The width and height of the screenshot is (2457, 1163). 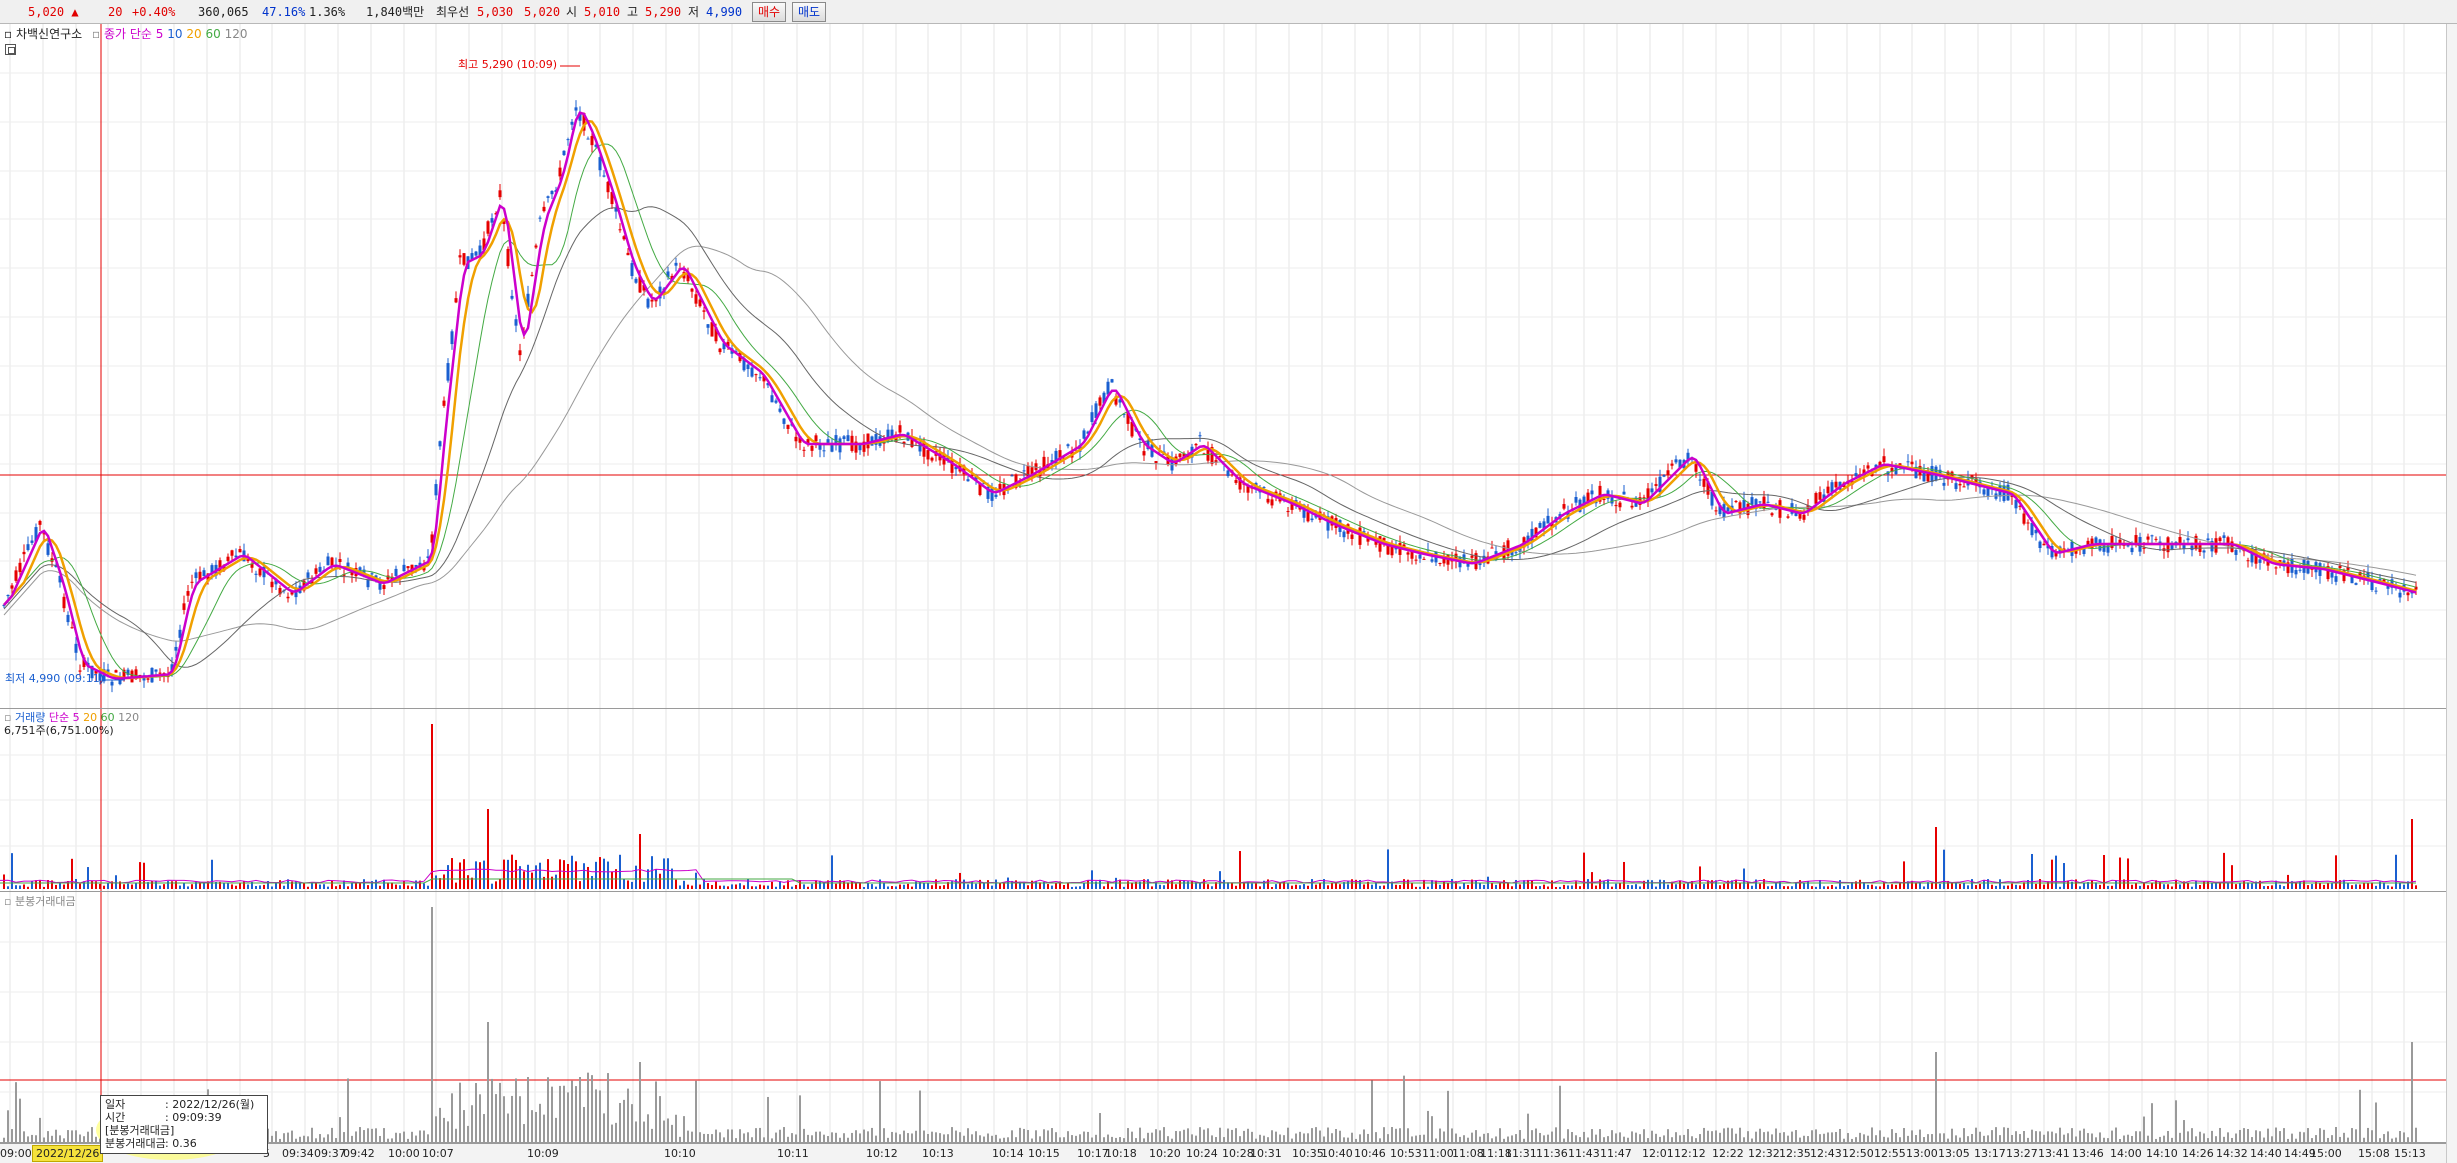 What do you see at coordinates (769, 12) in the screenshot?
I see `buy-button: 매수` at bounding box center [769, 12].